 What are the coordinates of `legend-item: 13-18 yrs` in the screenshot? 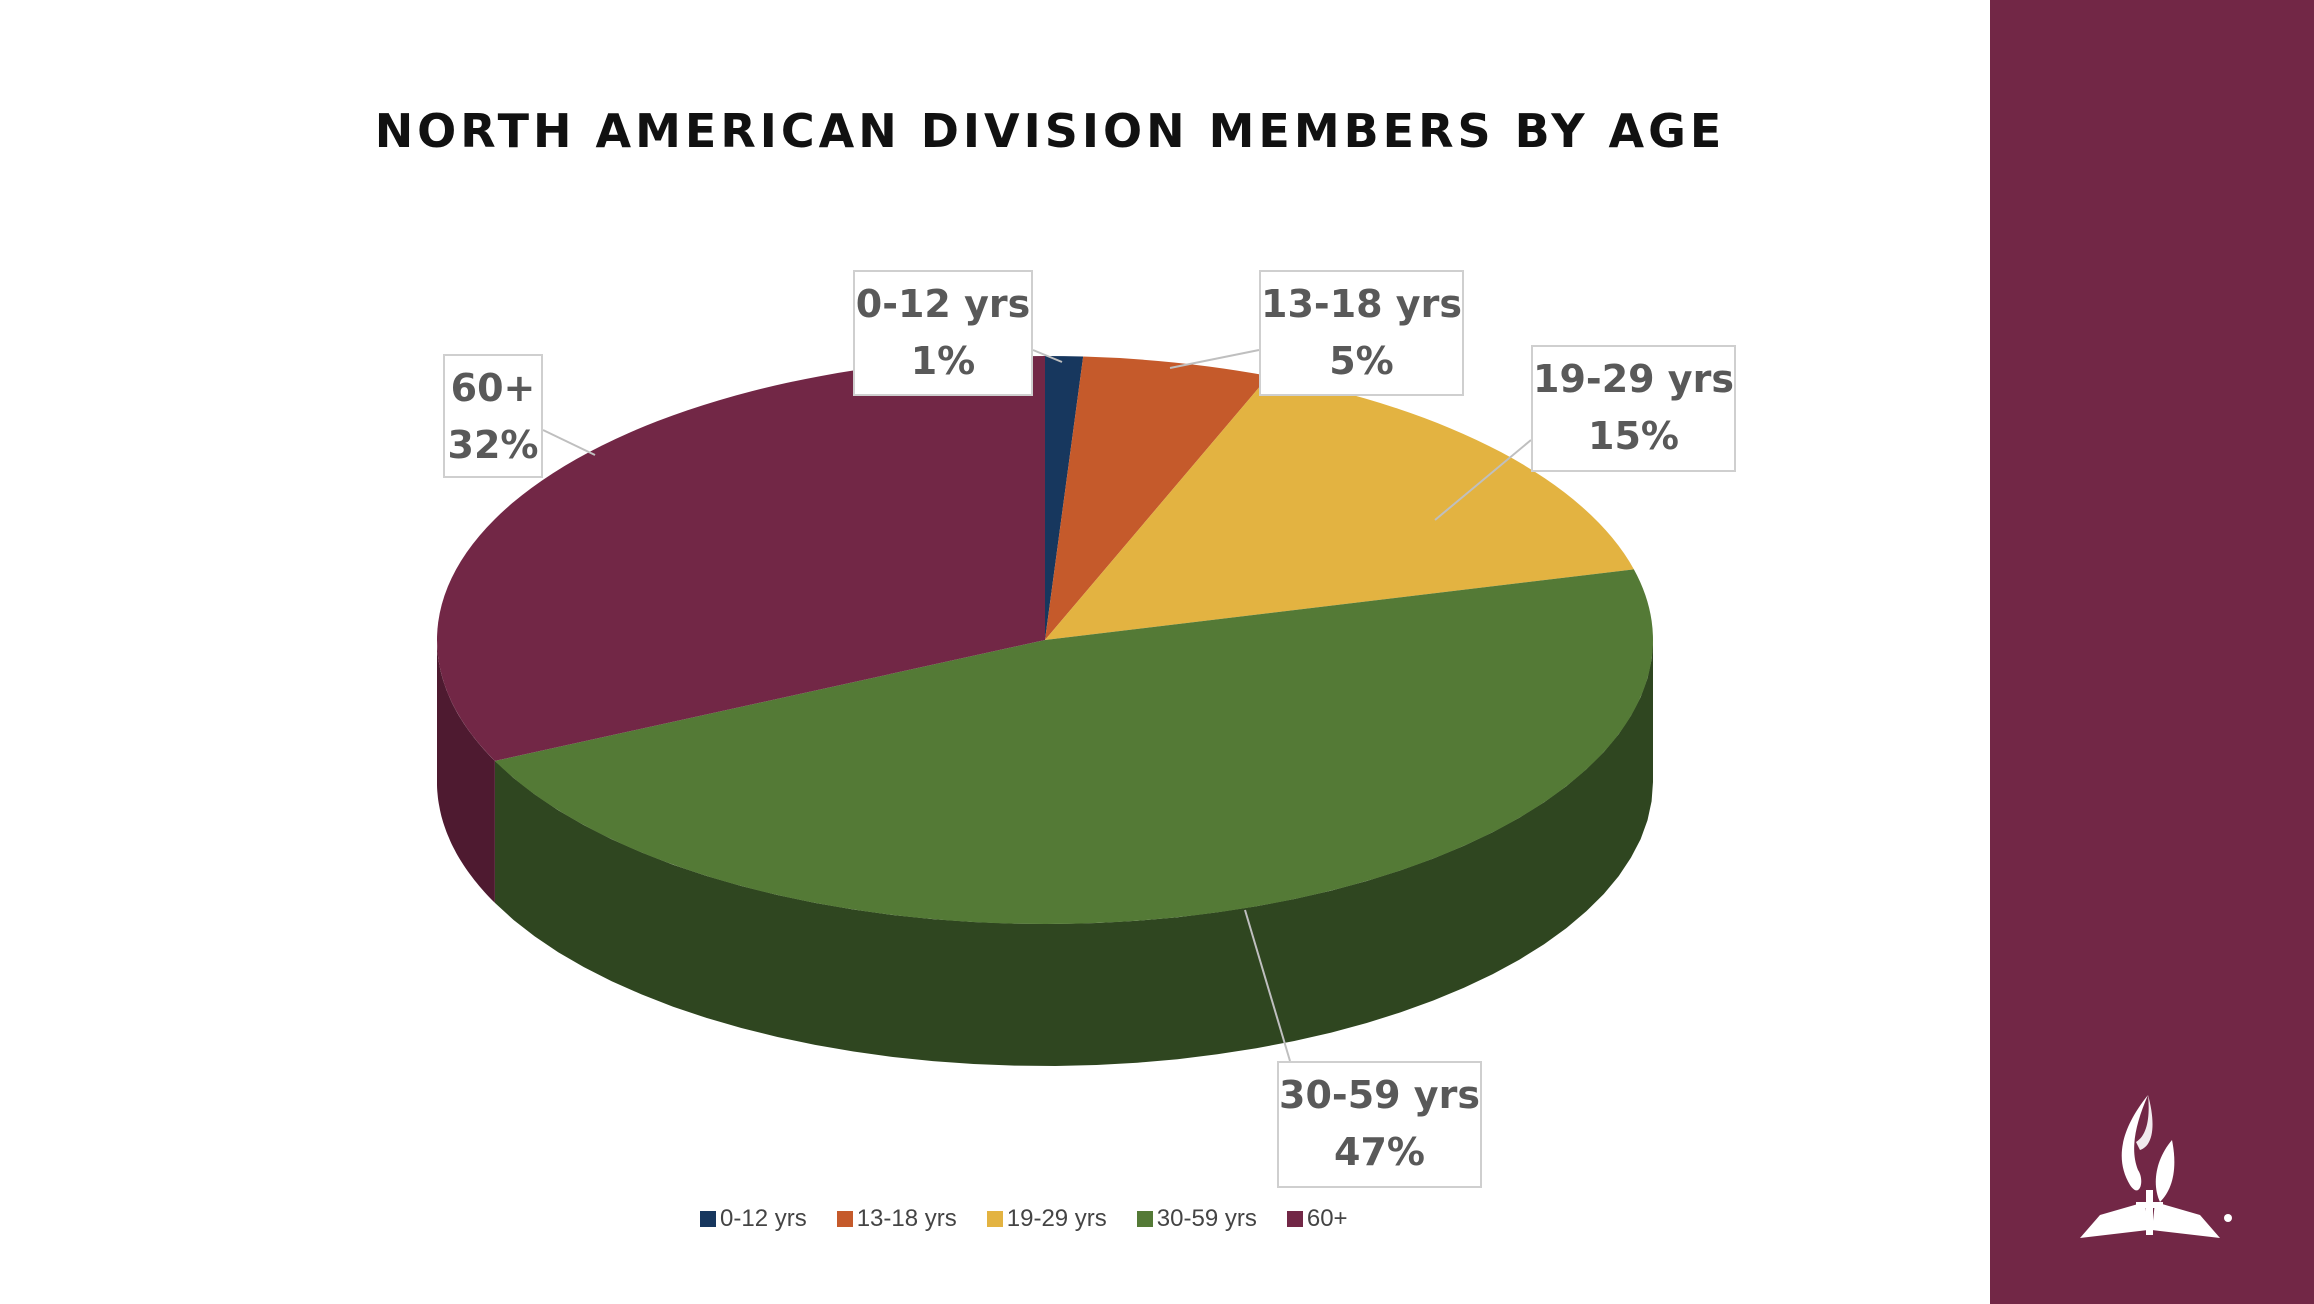 It's located at (896, 1219).